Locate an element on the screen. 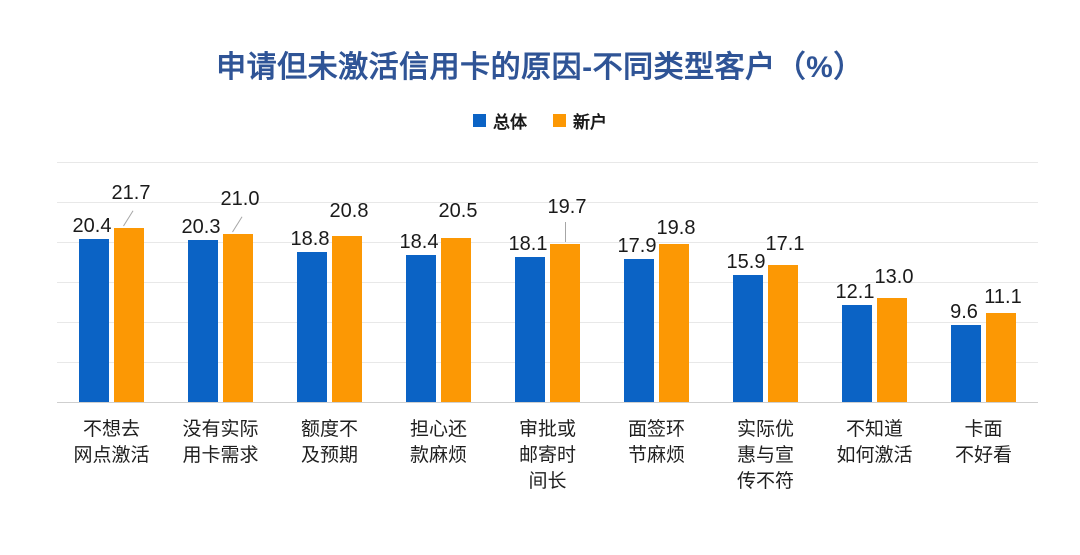 The width and height of the screenshot is (1080, 555). value-label-new-8: 11.1 is located at coordinates (1003, 297).